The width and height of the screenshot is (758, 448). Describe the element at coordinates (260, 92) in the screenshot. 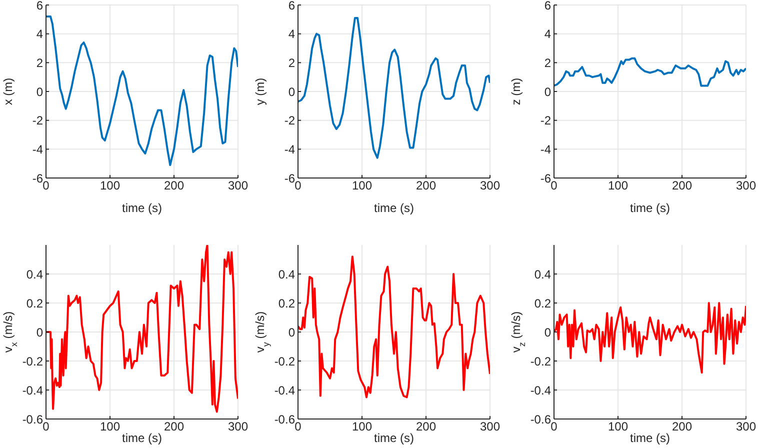

I see `y-axis-title: y (m)` at that location.